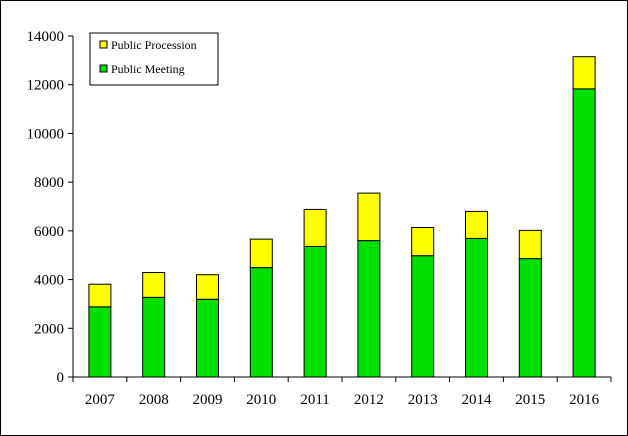 This screenshot has width=628, height=436. What do you see at coordinates (530, 400) in the screenshot?
I see `x-tick-label-2015: 2015` at bounding box center [530, 400].